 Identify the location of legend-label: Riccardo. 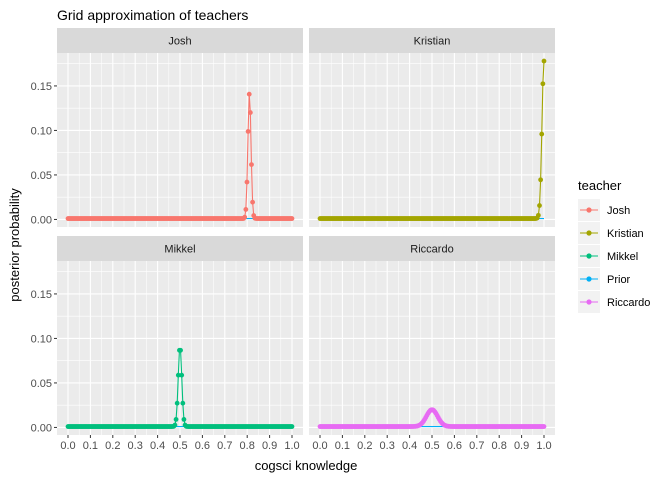
(628, 303).